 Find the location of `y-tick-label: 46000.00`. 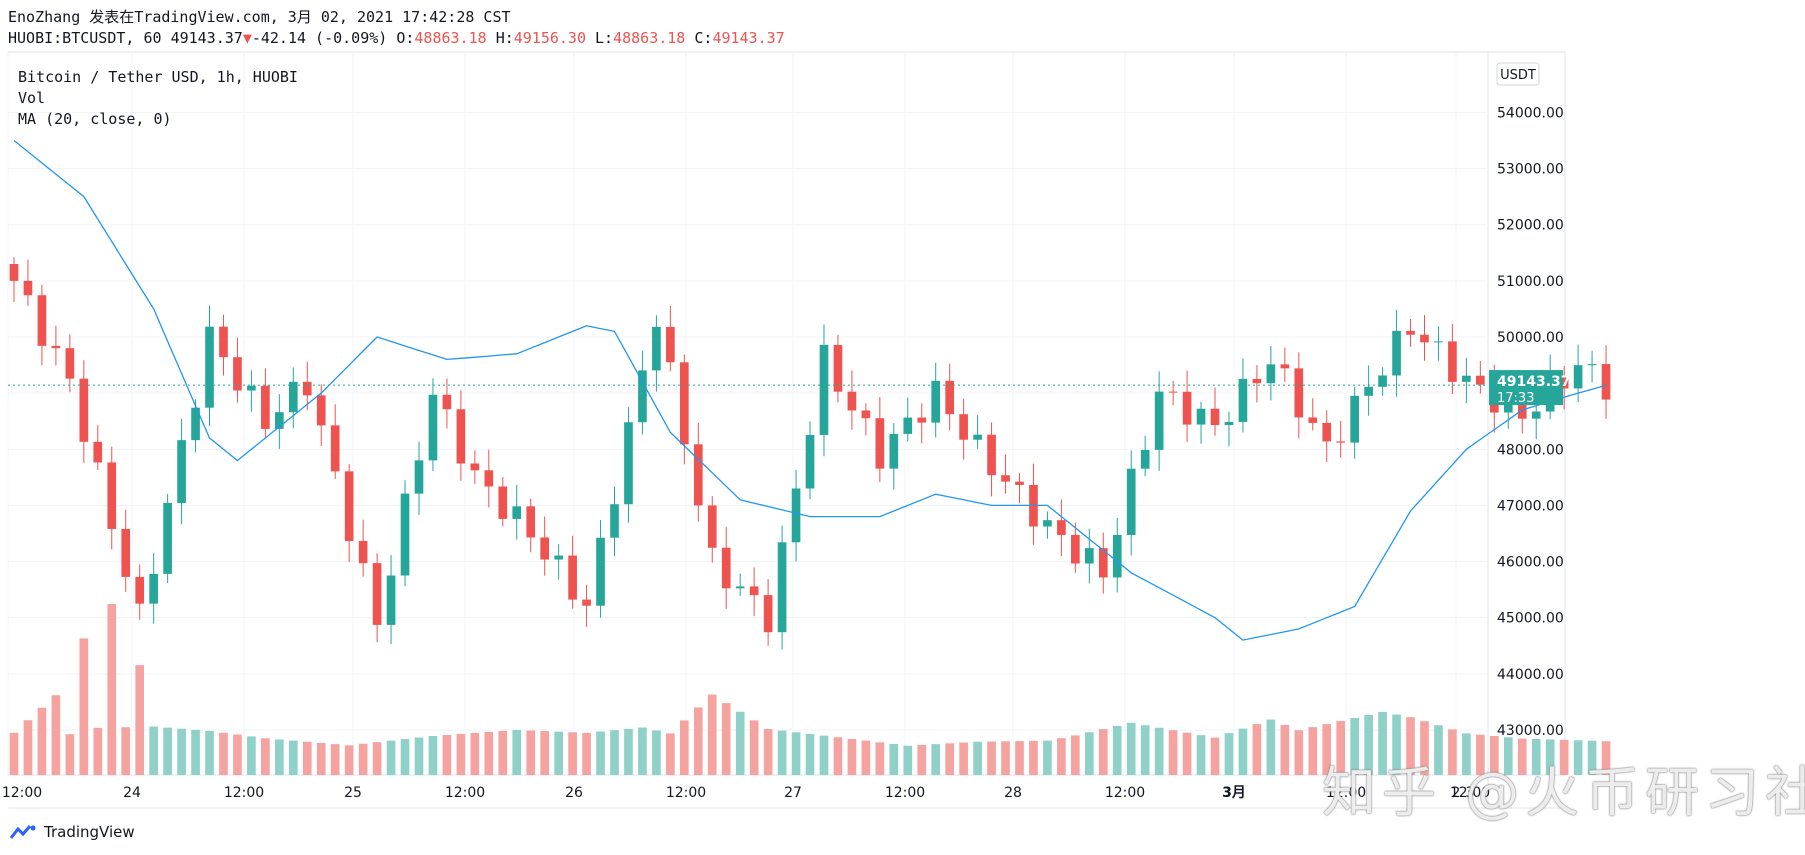

y-tick-label: 46000.00 is located at coordinates (1530, 563).